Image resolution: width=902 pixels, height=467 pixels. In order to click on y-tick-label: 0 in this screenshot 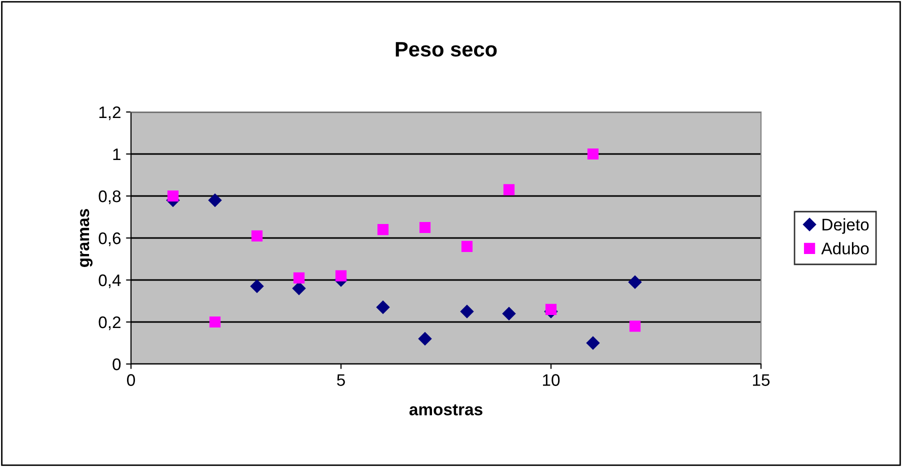, I will do `click(116, 364)`.